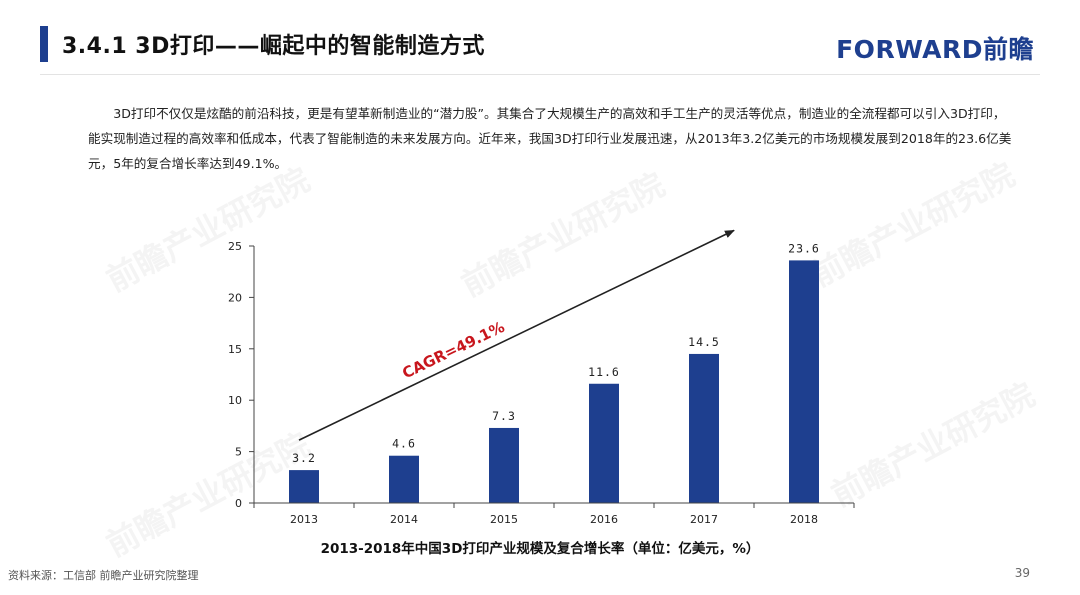  What do you see at coordinates (235, 349) in the screenshot?
I see `y-tick-label: 15` at bounding box center [235, 349].